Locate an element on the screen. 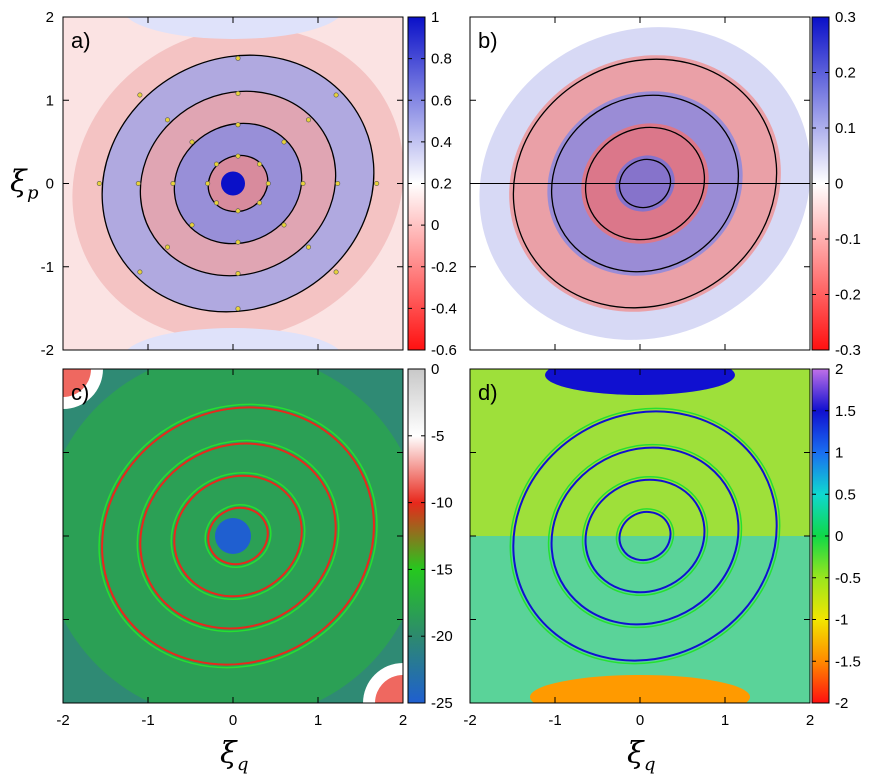  colorbar-tick-label: -0.4 is located at coordinates (444, 308).